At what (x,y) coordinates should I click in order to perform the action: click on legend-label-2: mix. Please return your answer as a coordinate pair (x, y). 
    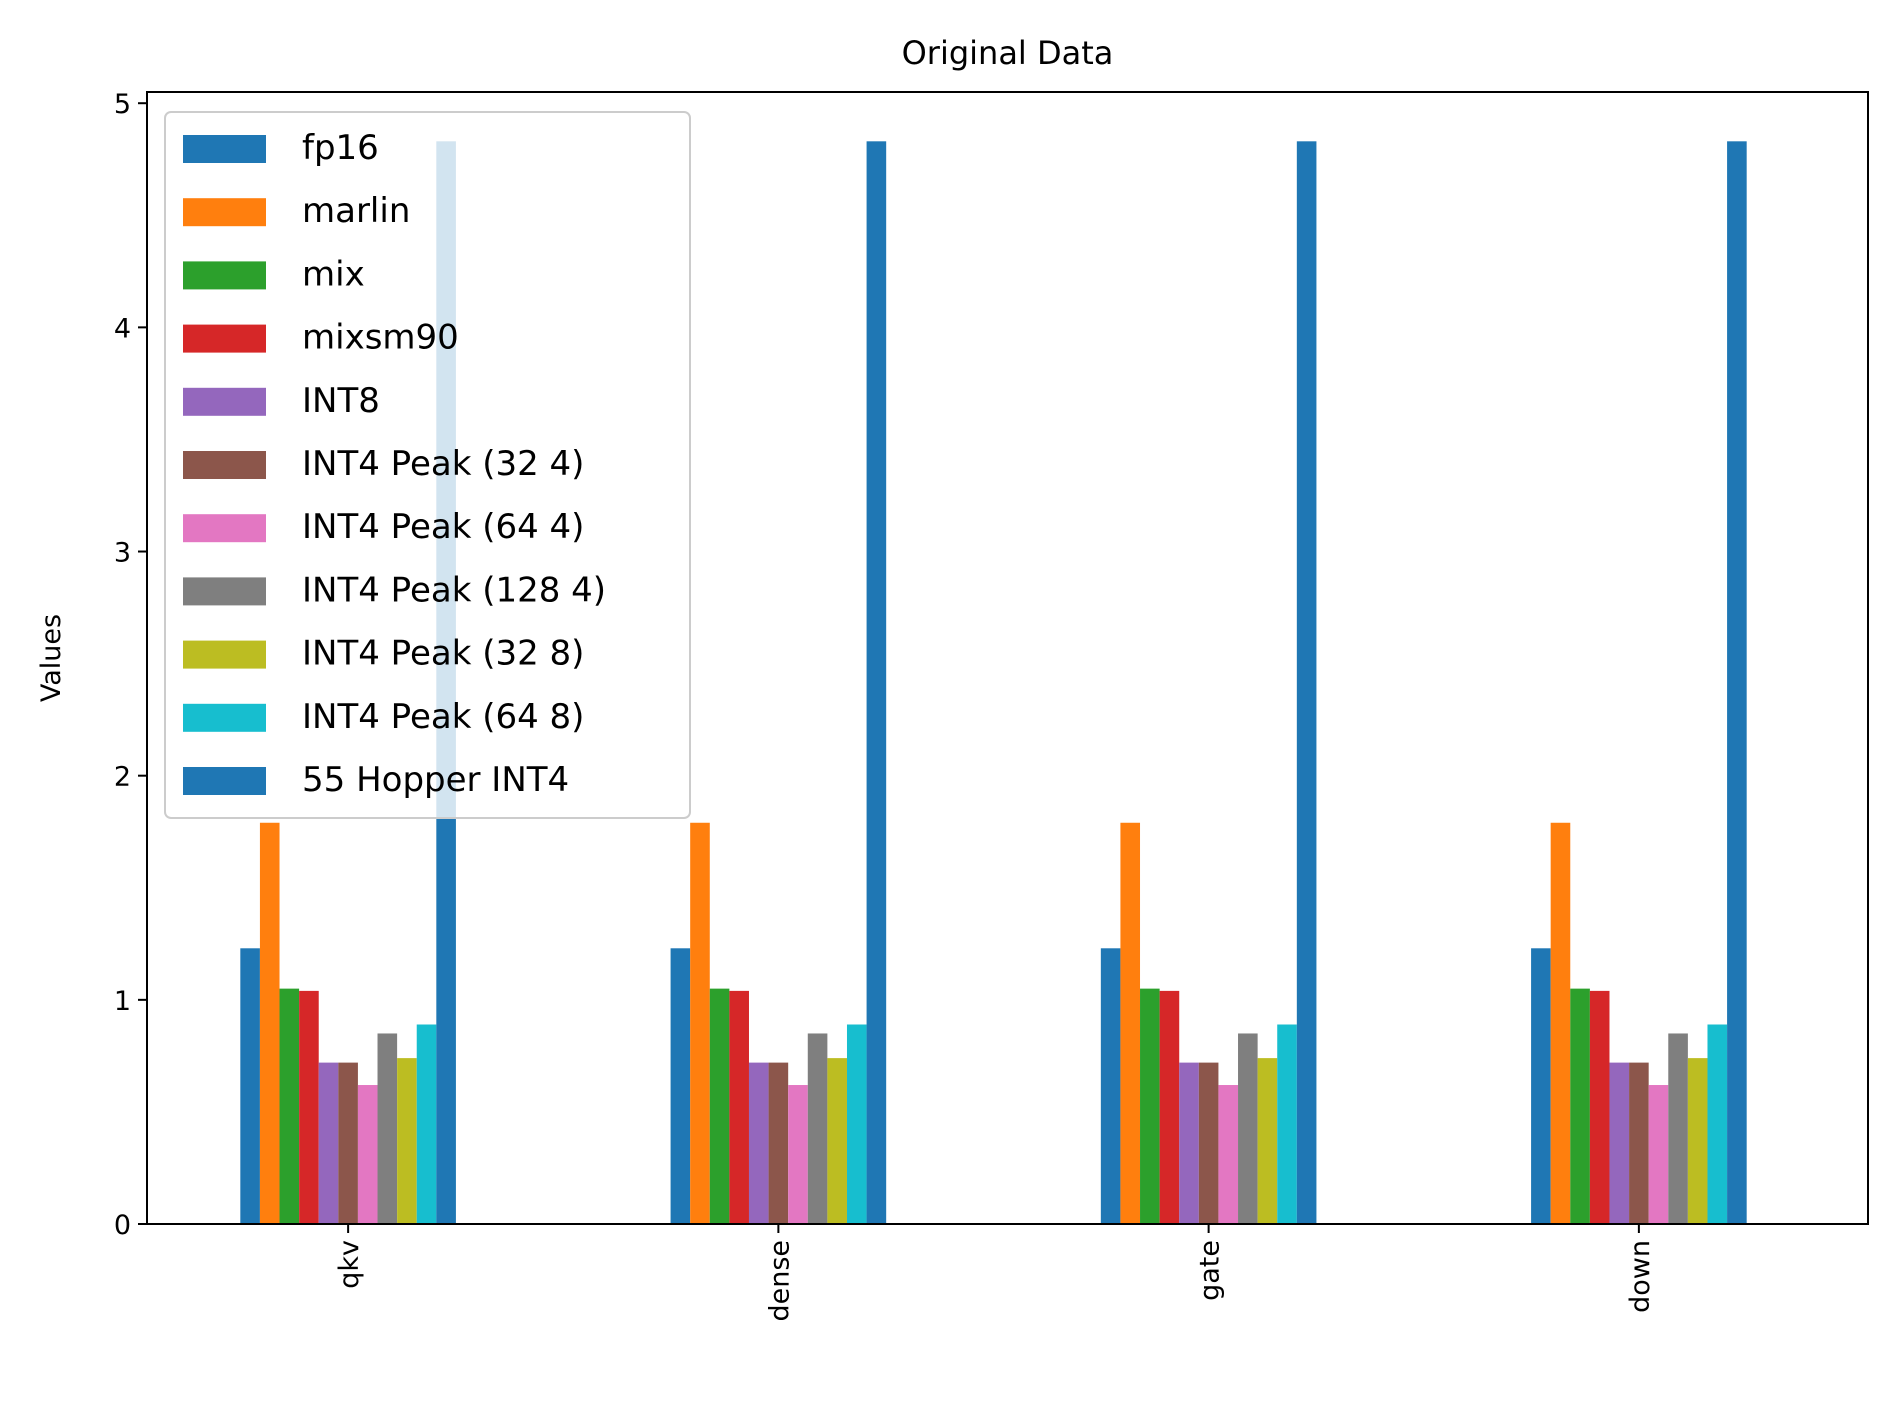
    Looking at the image, I should click on (333, 274).